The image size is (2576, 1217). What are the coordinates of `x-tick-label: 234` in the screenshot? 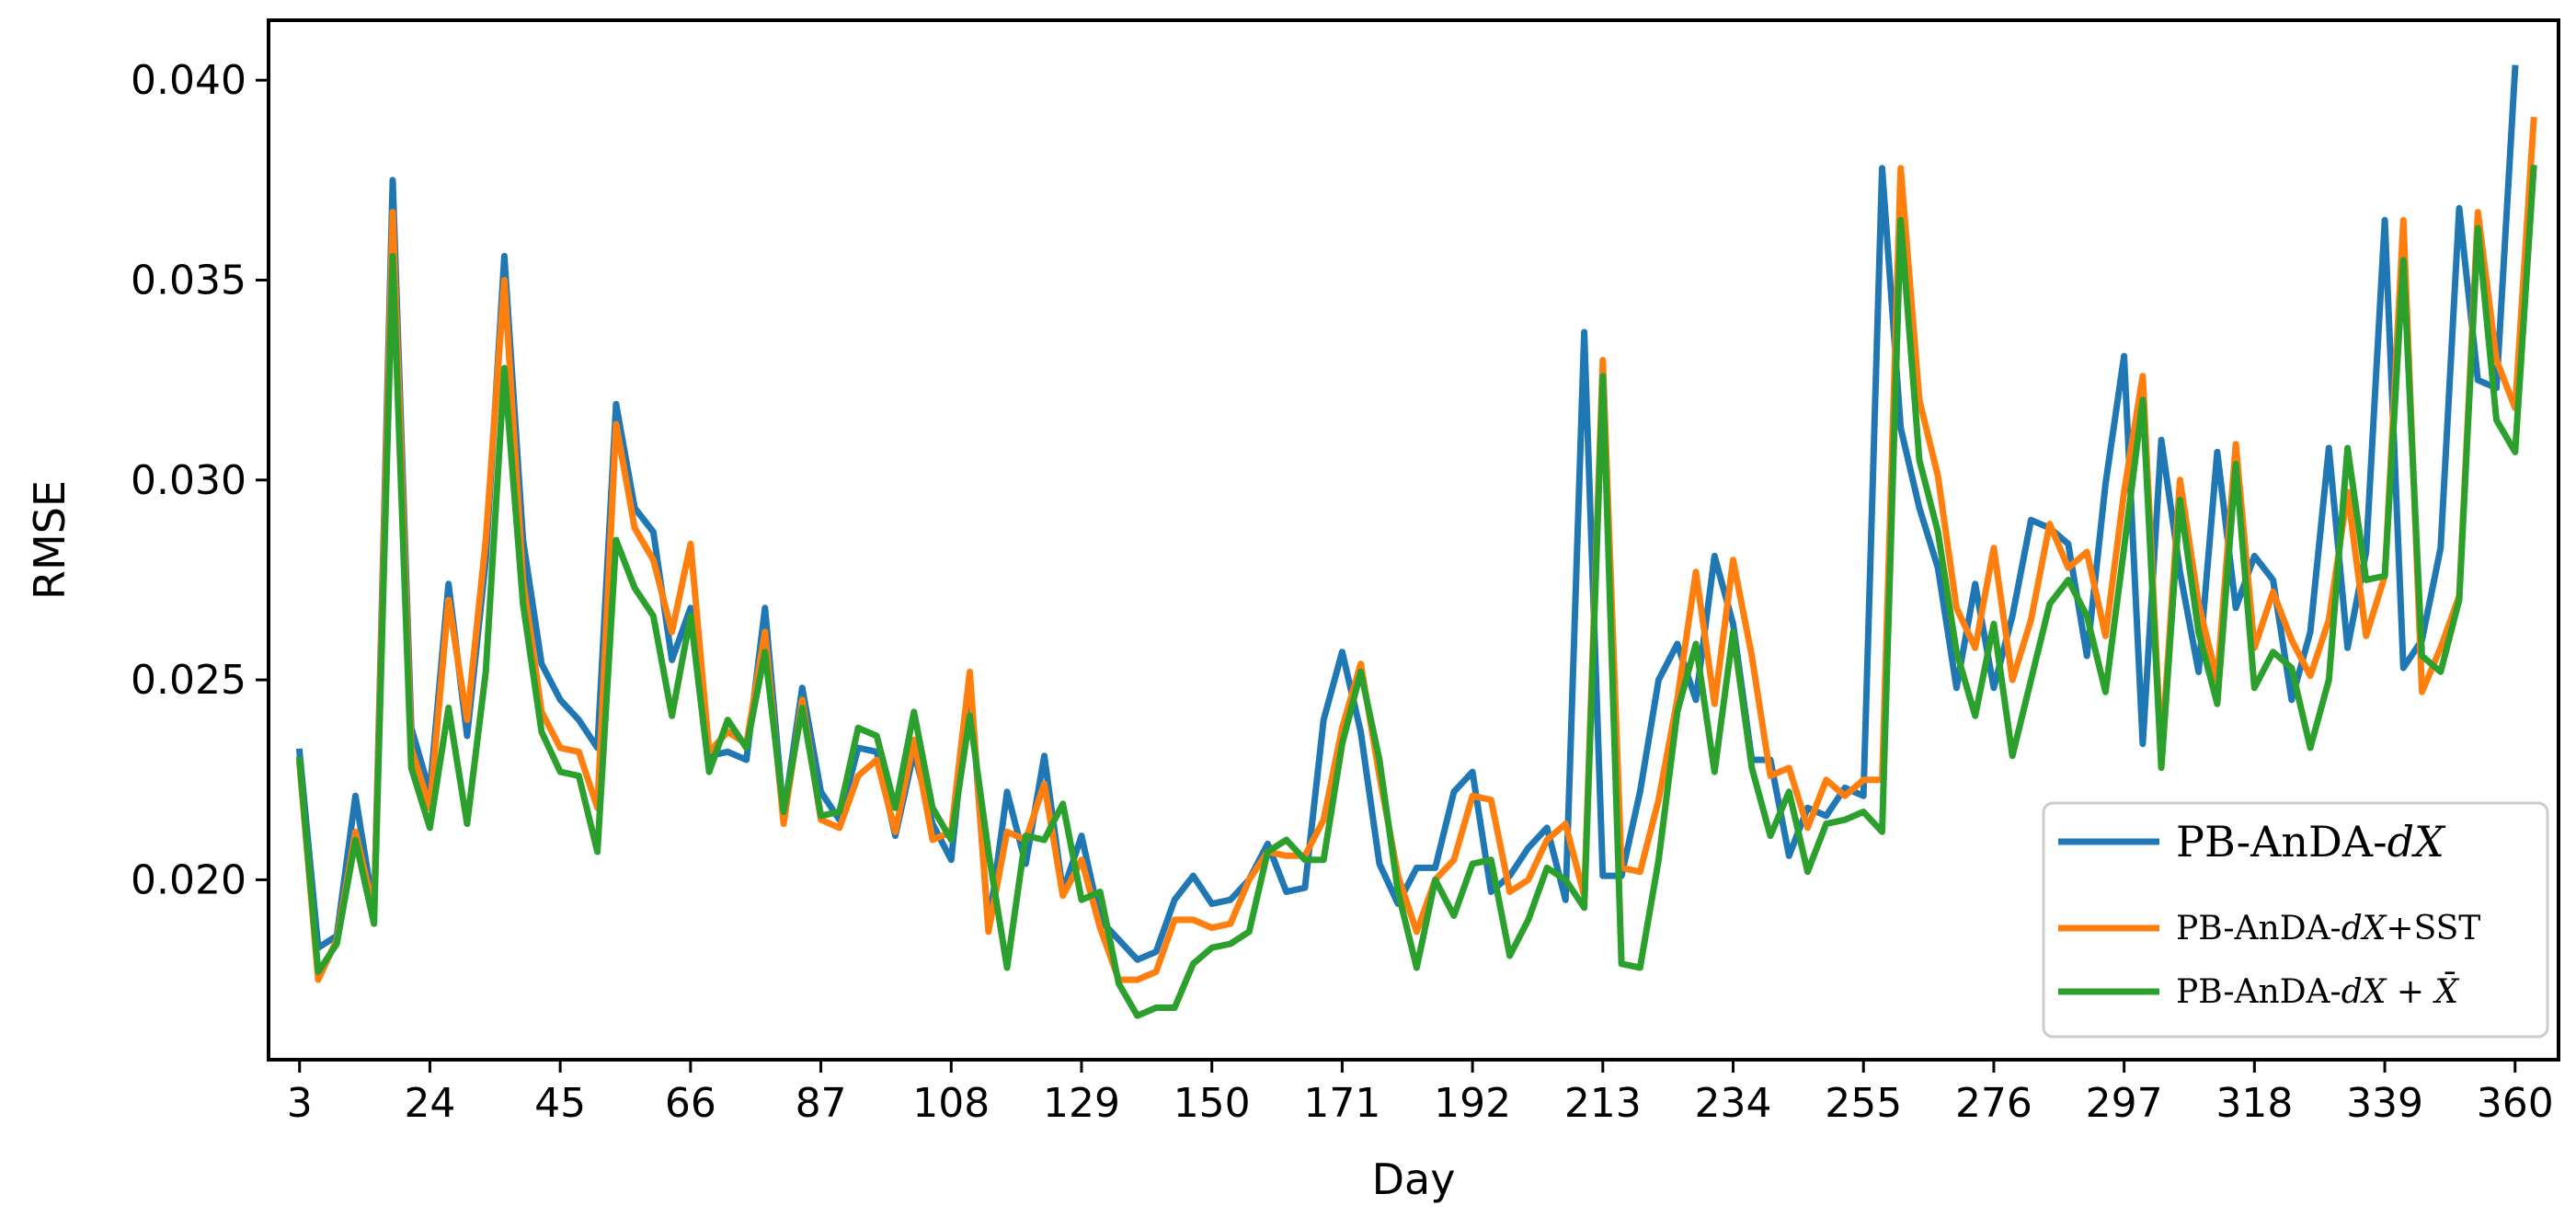 It's located at (1733, 1103).